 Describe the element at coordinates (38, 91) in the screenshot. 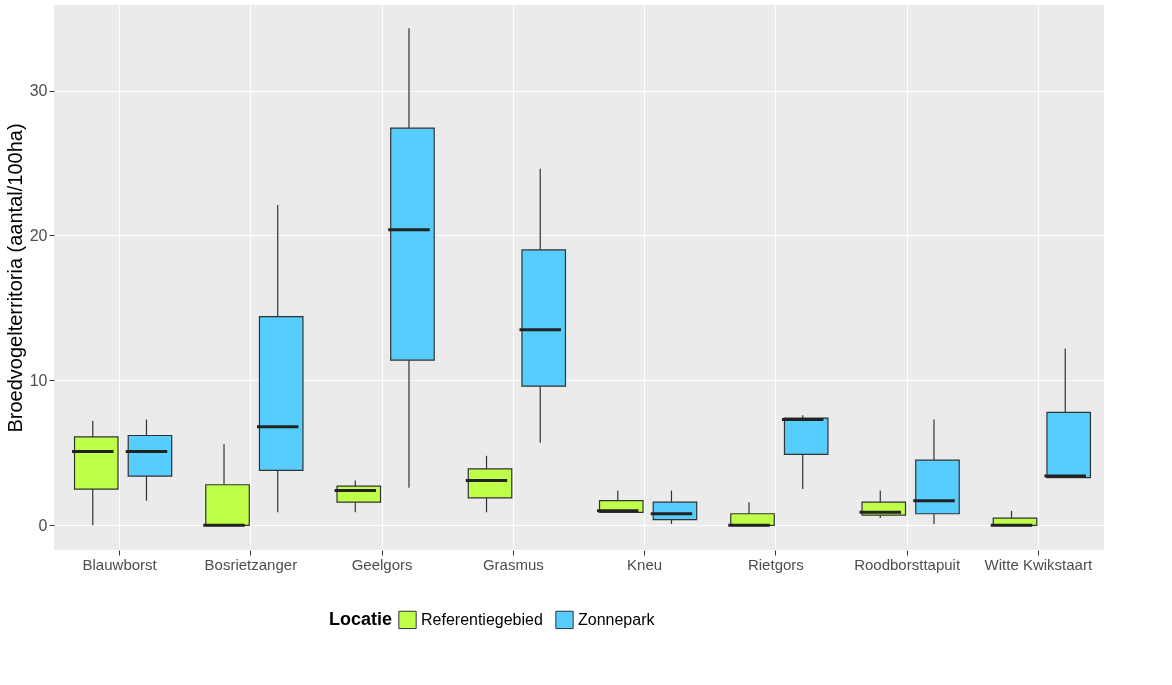

I see `y-tick-label: 30` at that location.